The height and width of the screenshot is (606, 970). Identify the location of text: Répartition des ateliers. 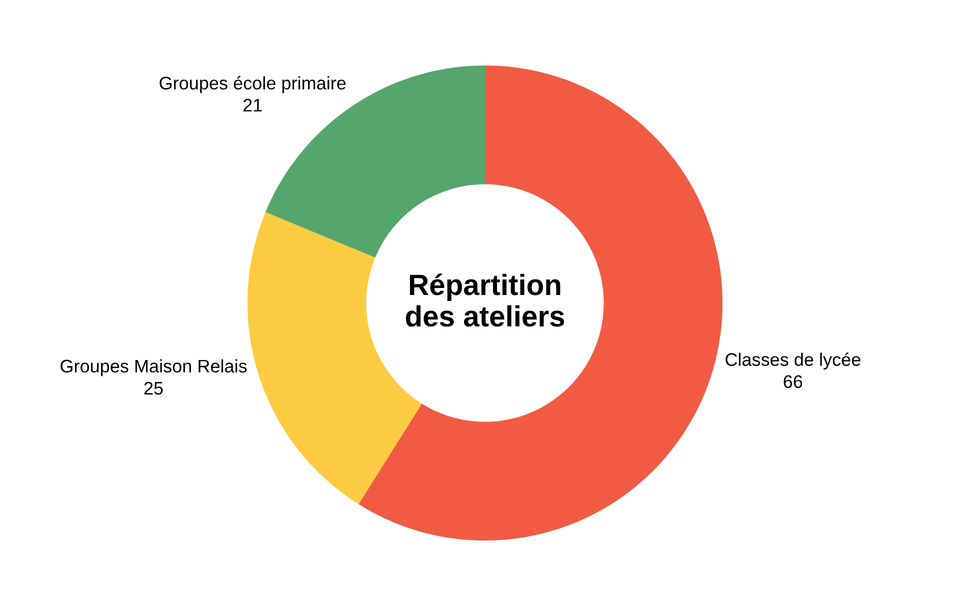
(485, 300).